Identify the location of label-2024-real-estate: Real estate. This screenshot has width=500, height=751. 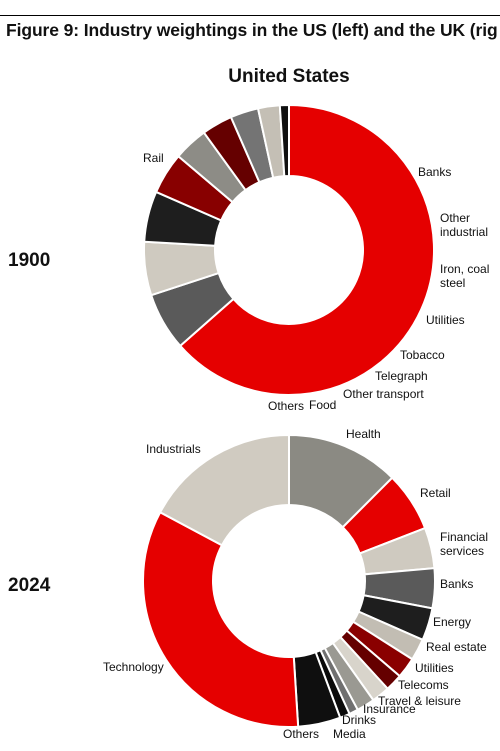
(456, 647).